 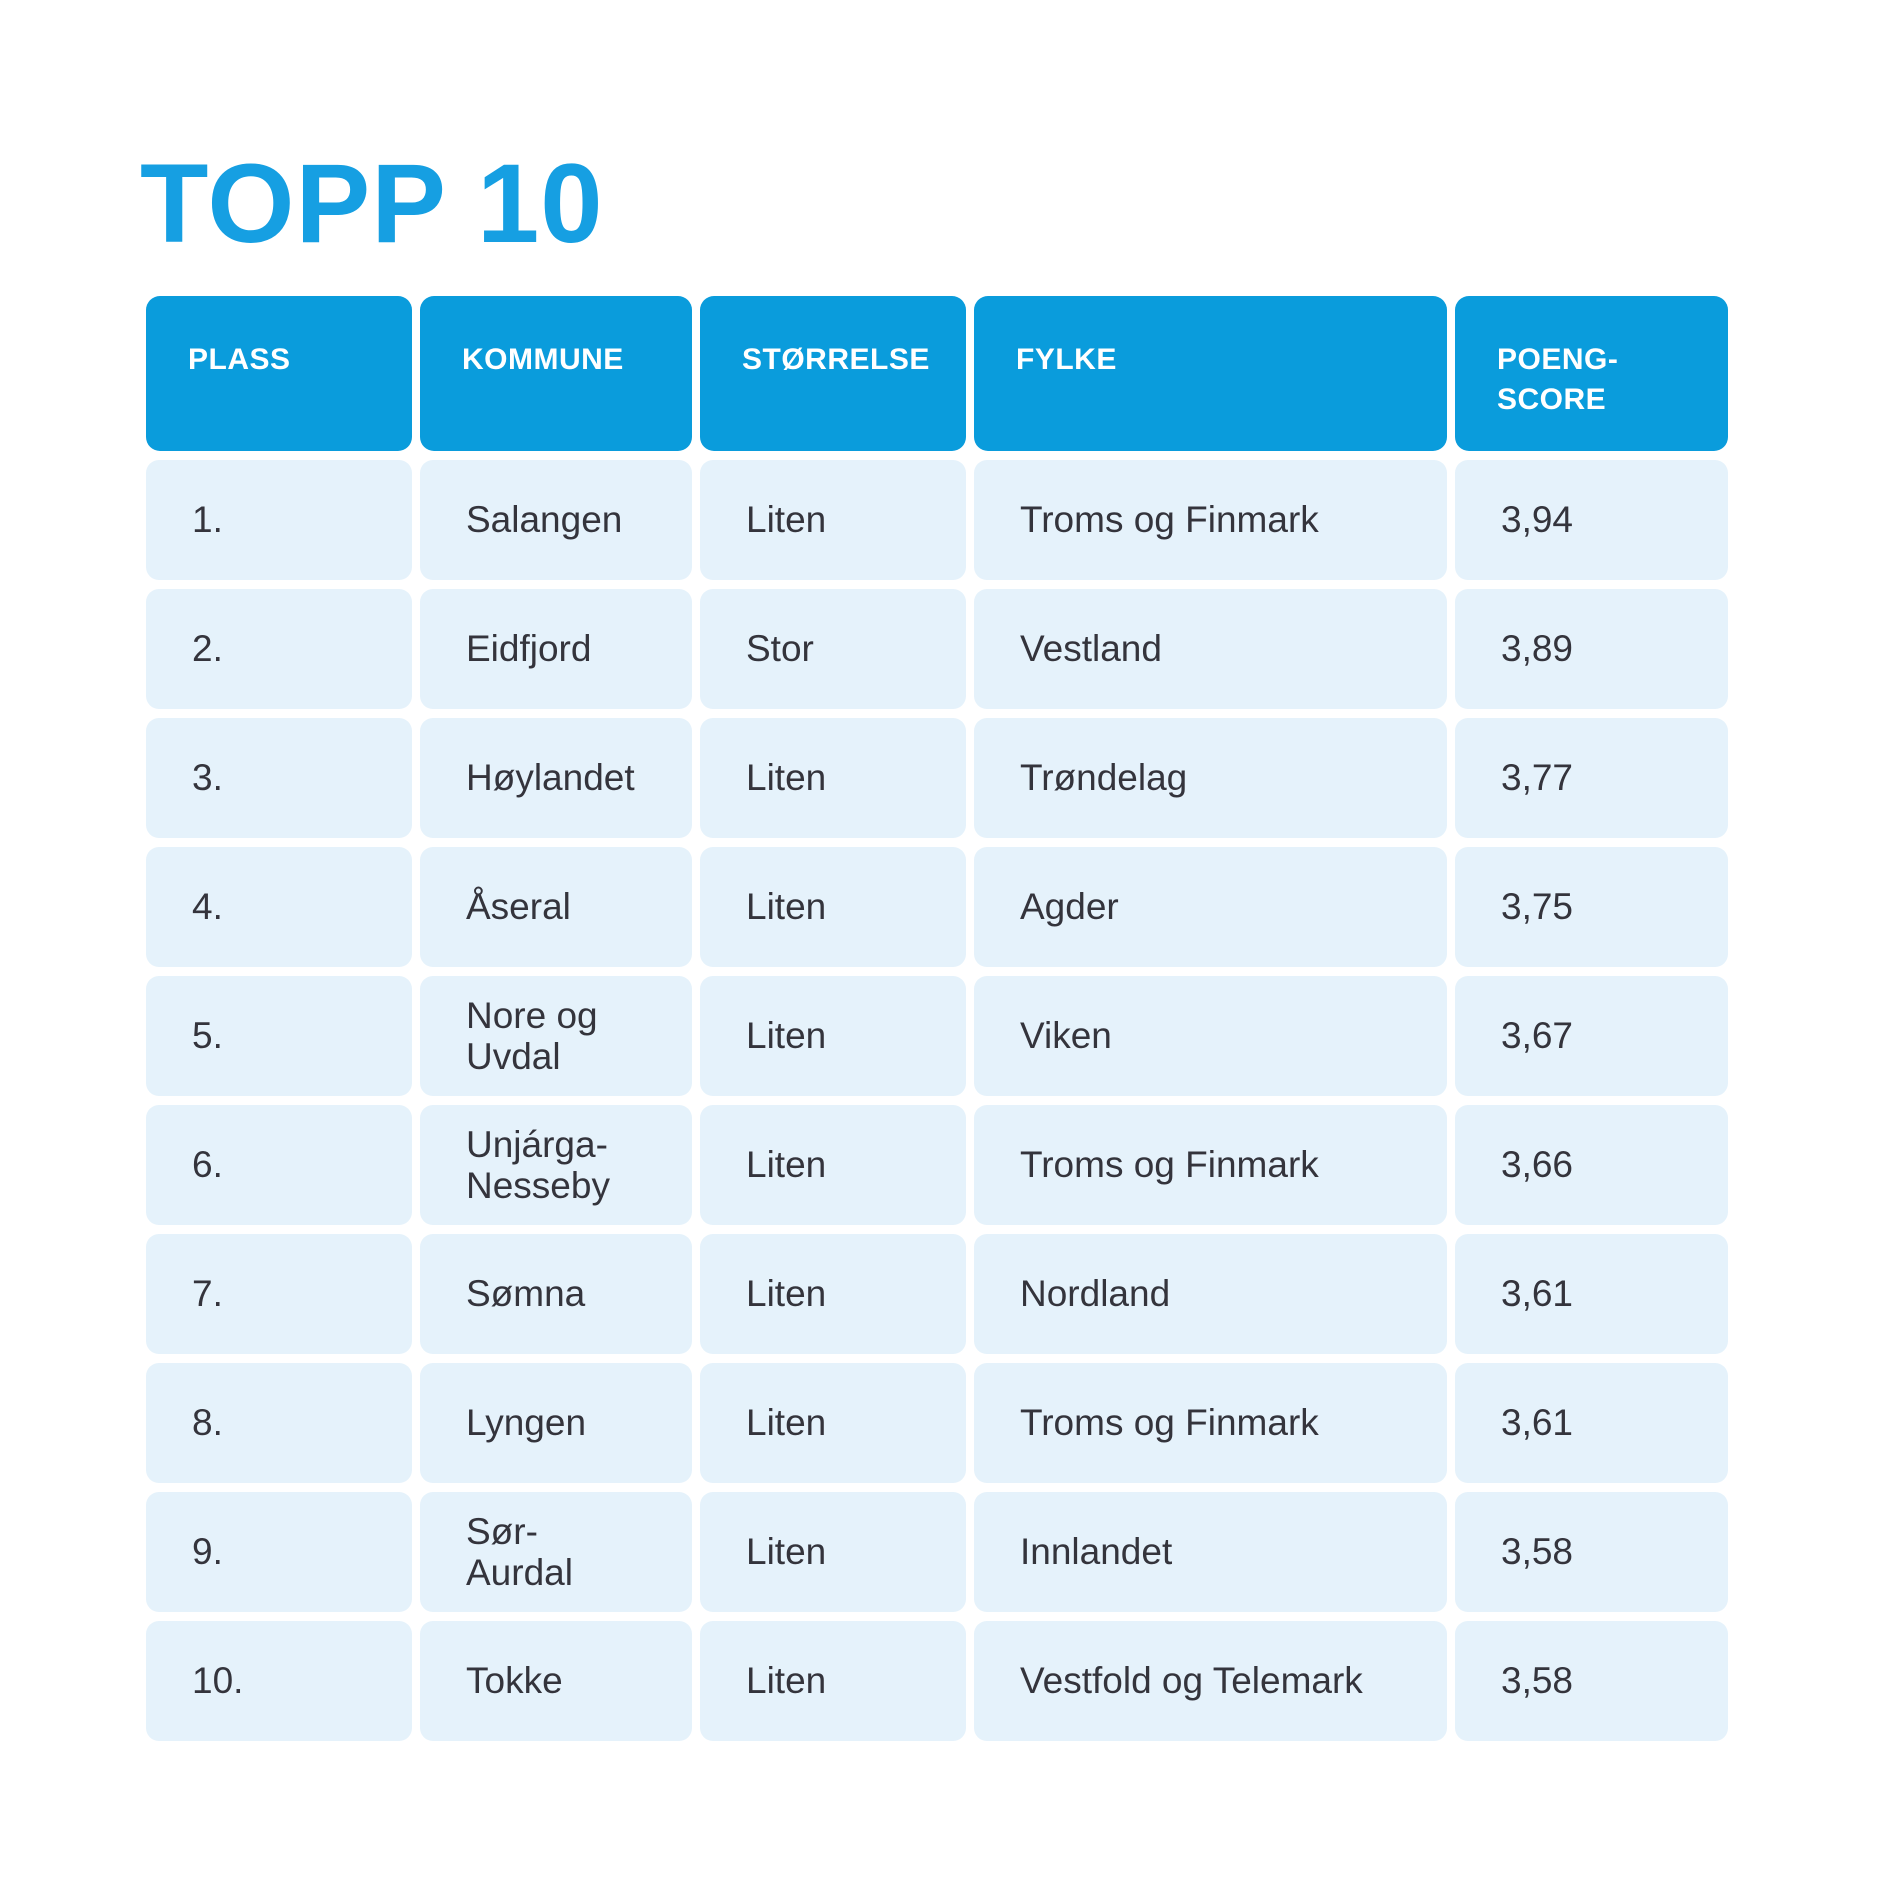 I want to click on cell-storrelse-row-8: Liten, so click(x=833, y=1423).